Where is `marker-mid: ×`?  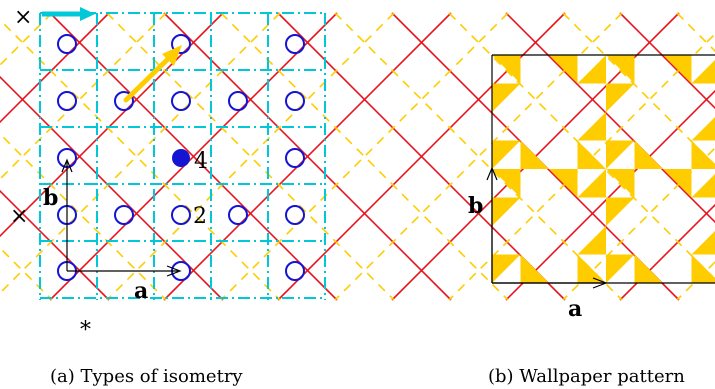
marker-mid: × is located at coordinates (19, 216).